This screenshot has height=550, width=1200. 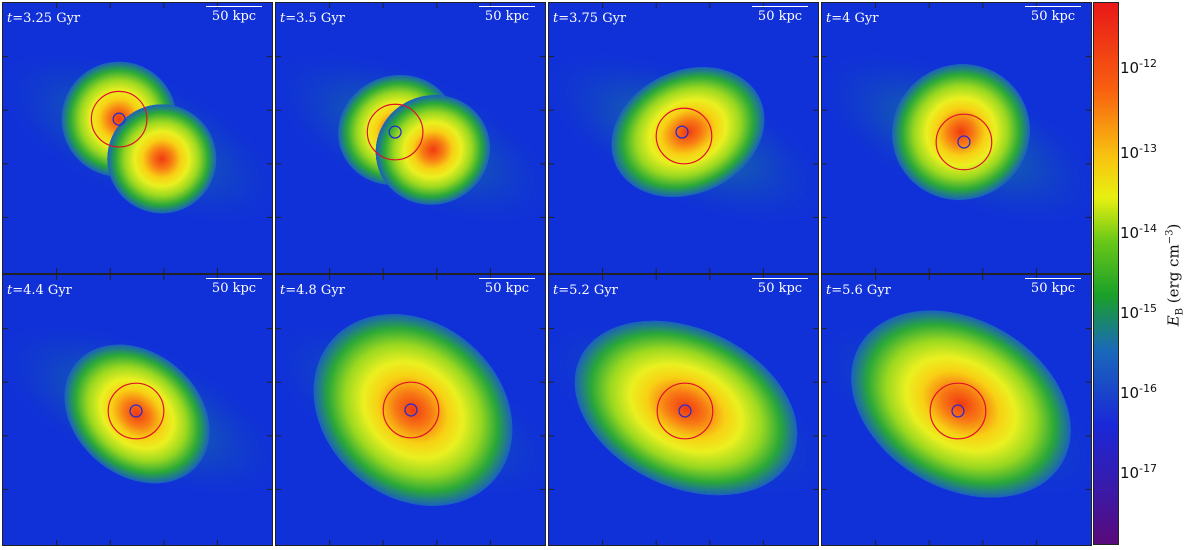 I want to click on colorbar-tick-exponent: -13, so click(x=1148, y=148).